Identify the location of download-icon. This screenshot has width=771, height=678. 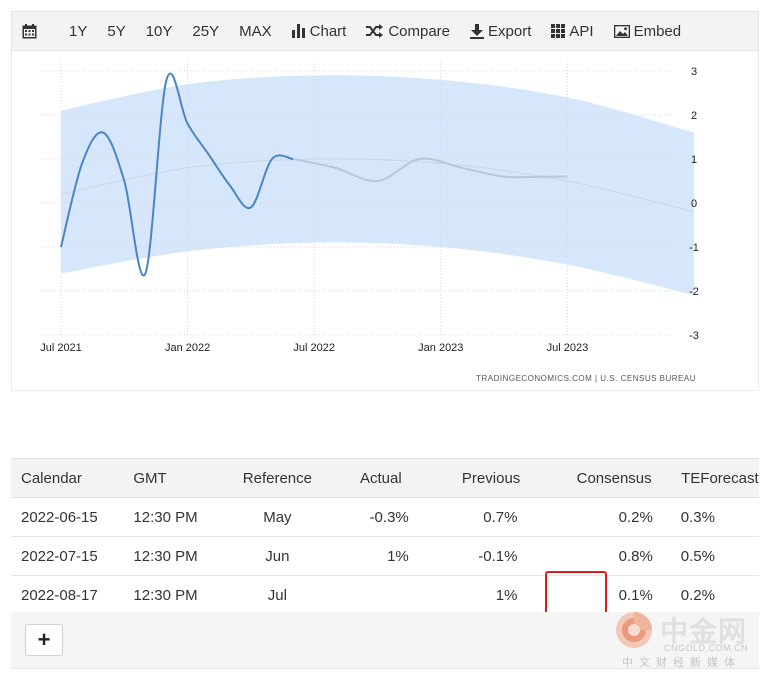
(477, 31).